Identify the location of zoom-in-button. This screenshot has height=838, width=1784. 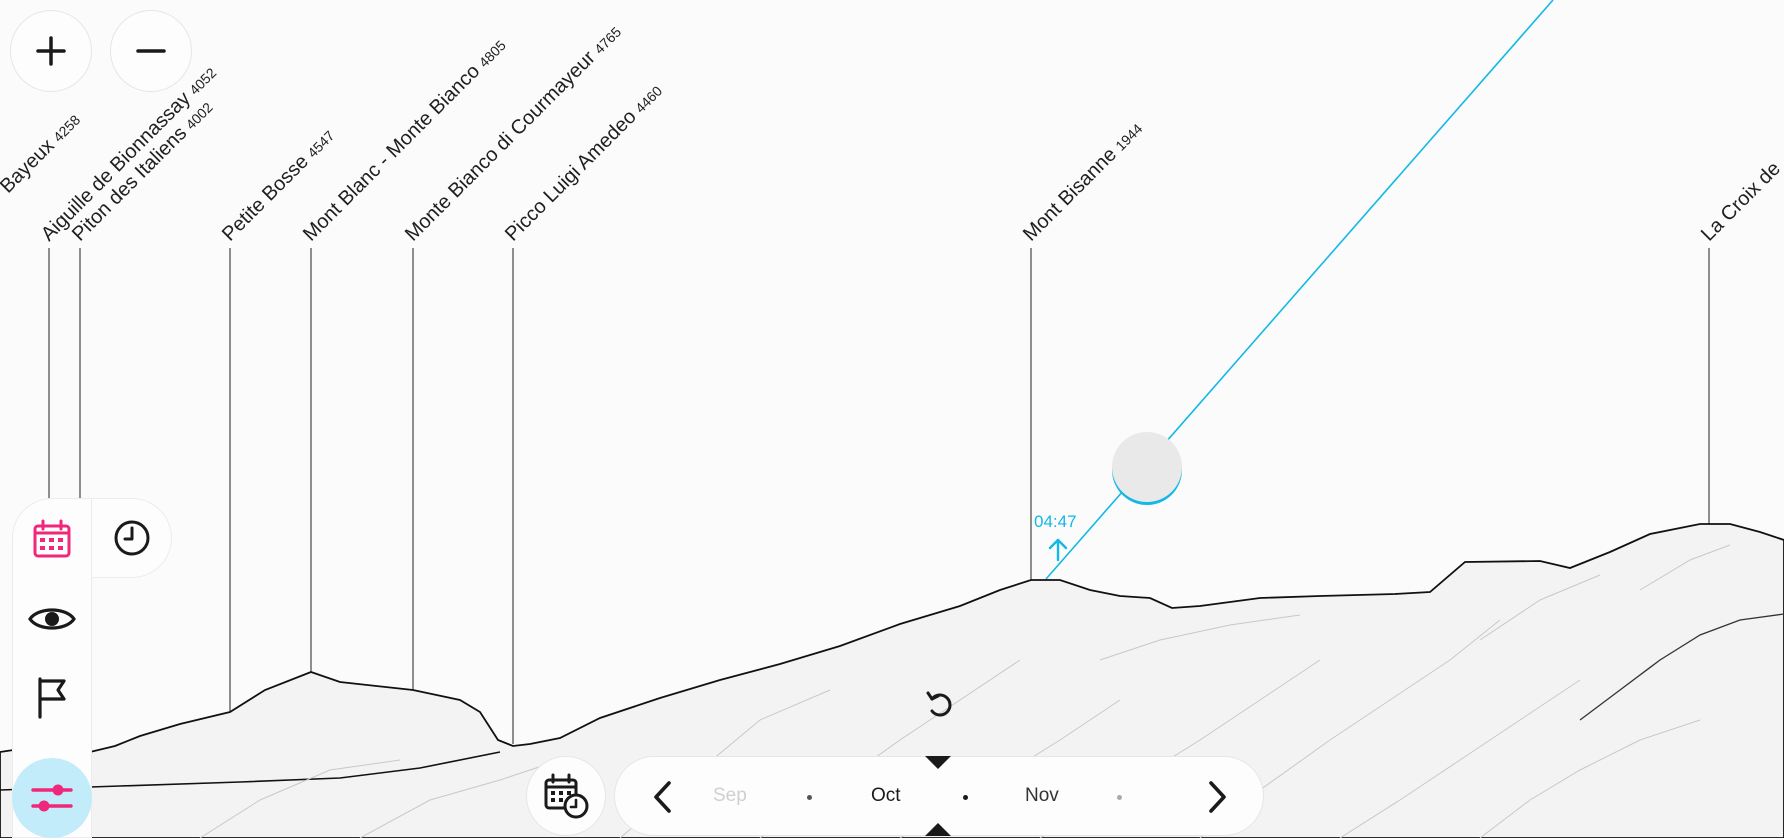
(51, 51).